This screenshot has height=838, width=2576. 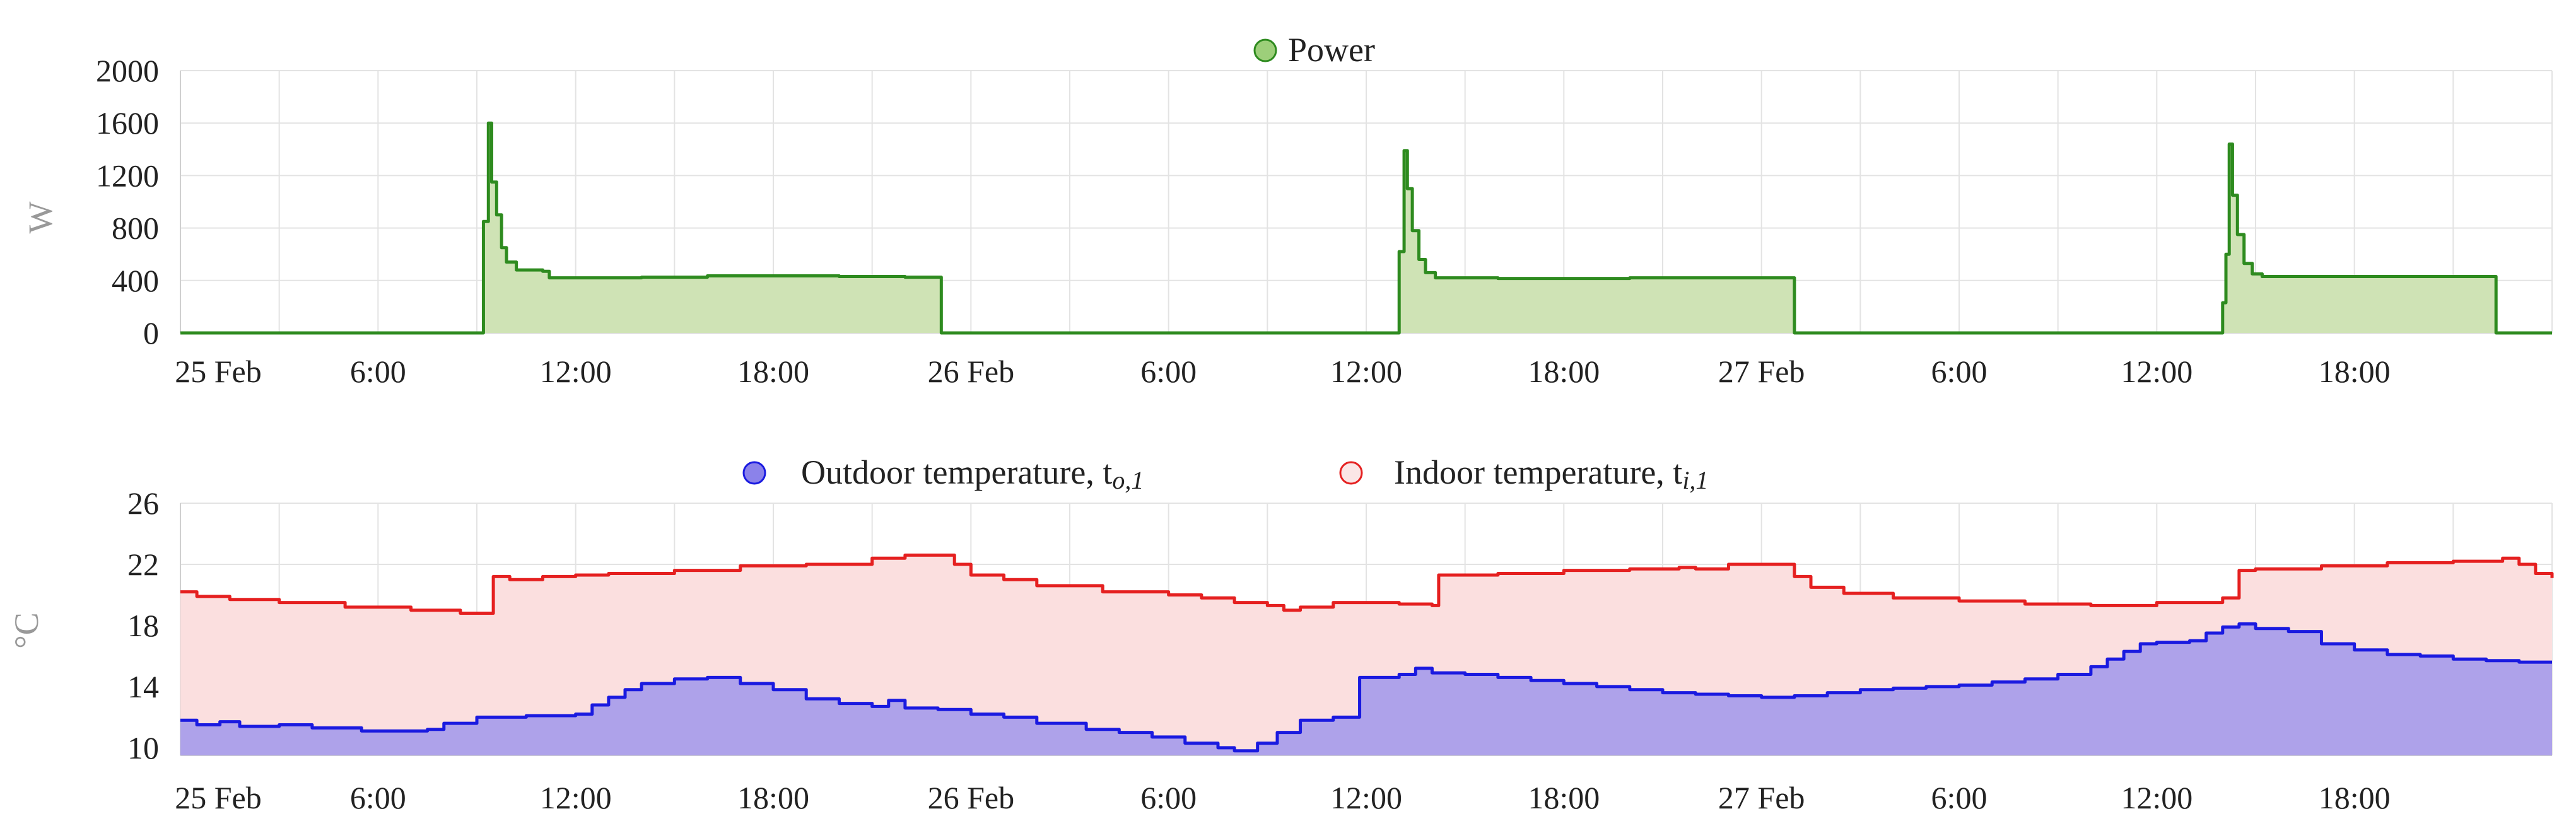 I want to click on outdoor-legend-marker, so click(x=754, y=473).